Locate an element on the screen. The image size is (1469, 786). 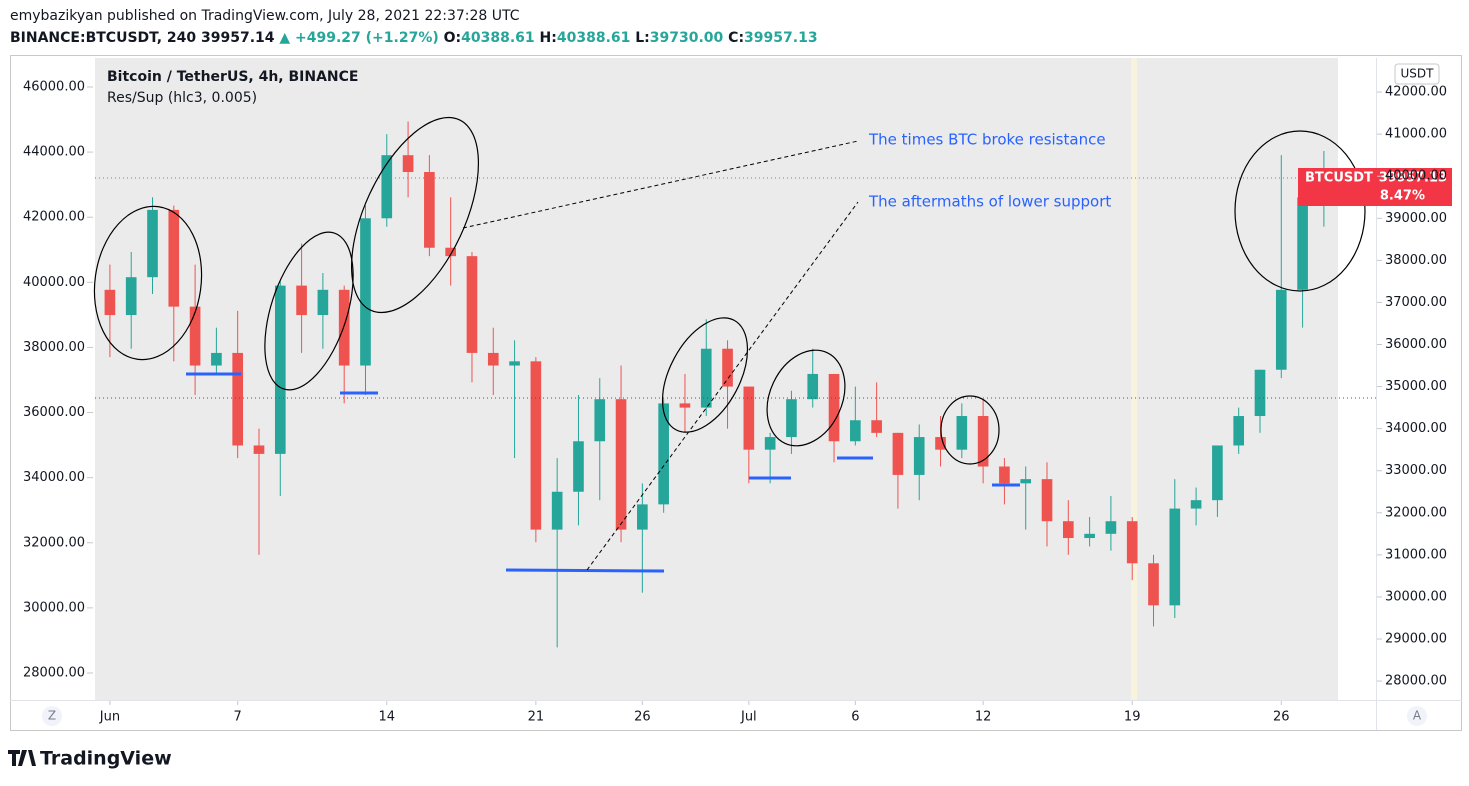
y2-tick-label: 41000.00 is located at coordinates (1416, 134).